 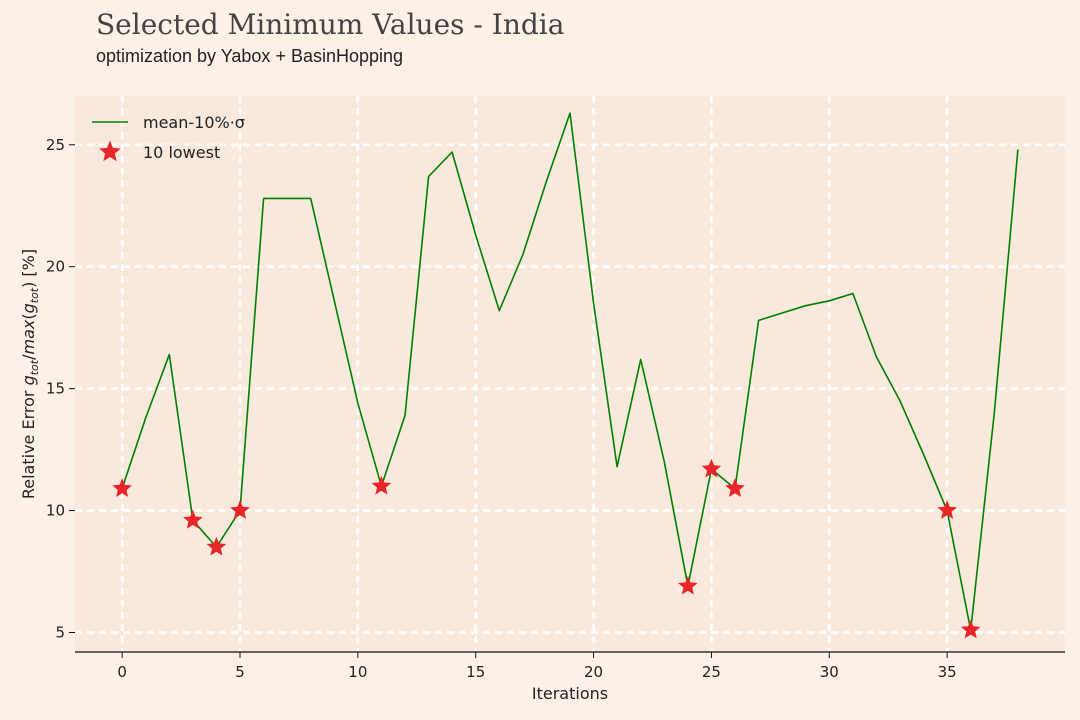 What do you see at coordinates (330, 24) in the screenshot?
I see `chart-title: Selected Minimum Values - India` at bounding box center [330, 24].